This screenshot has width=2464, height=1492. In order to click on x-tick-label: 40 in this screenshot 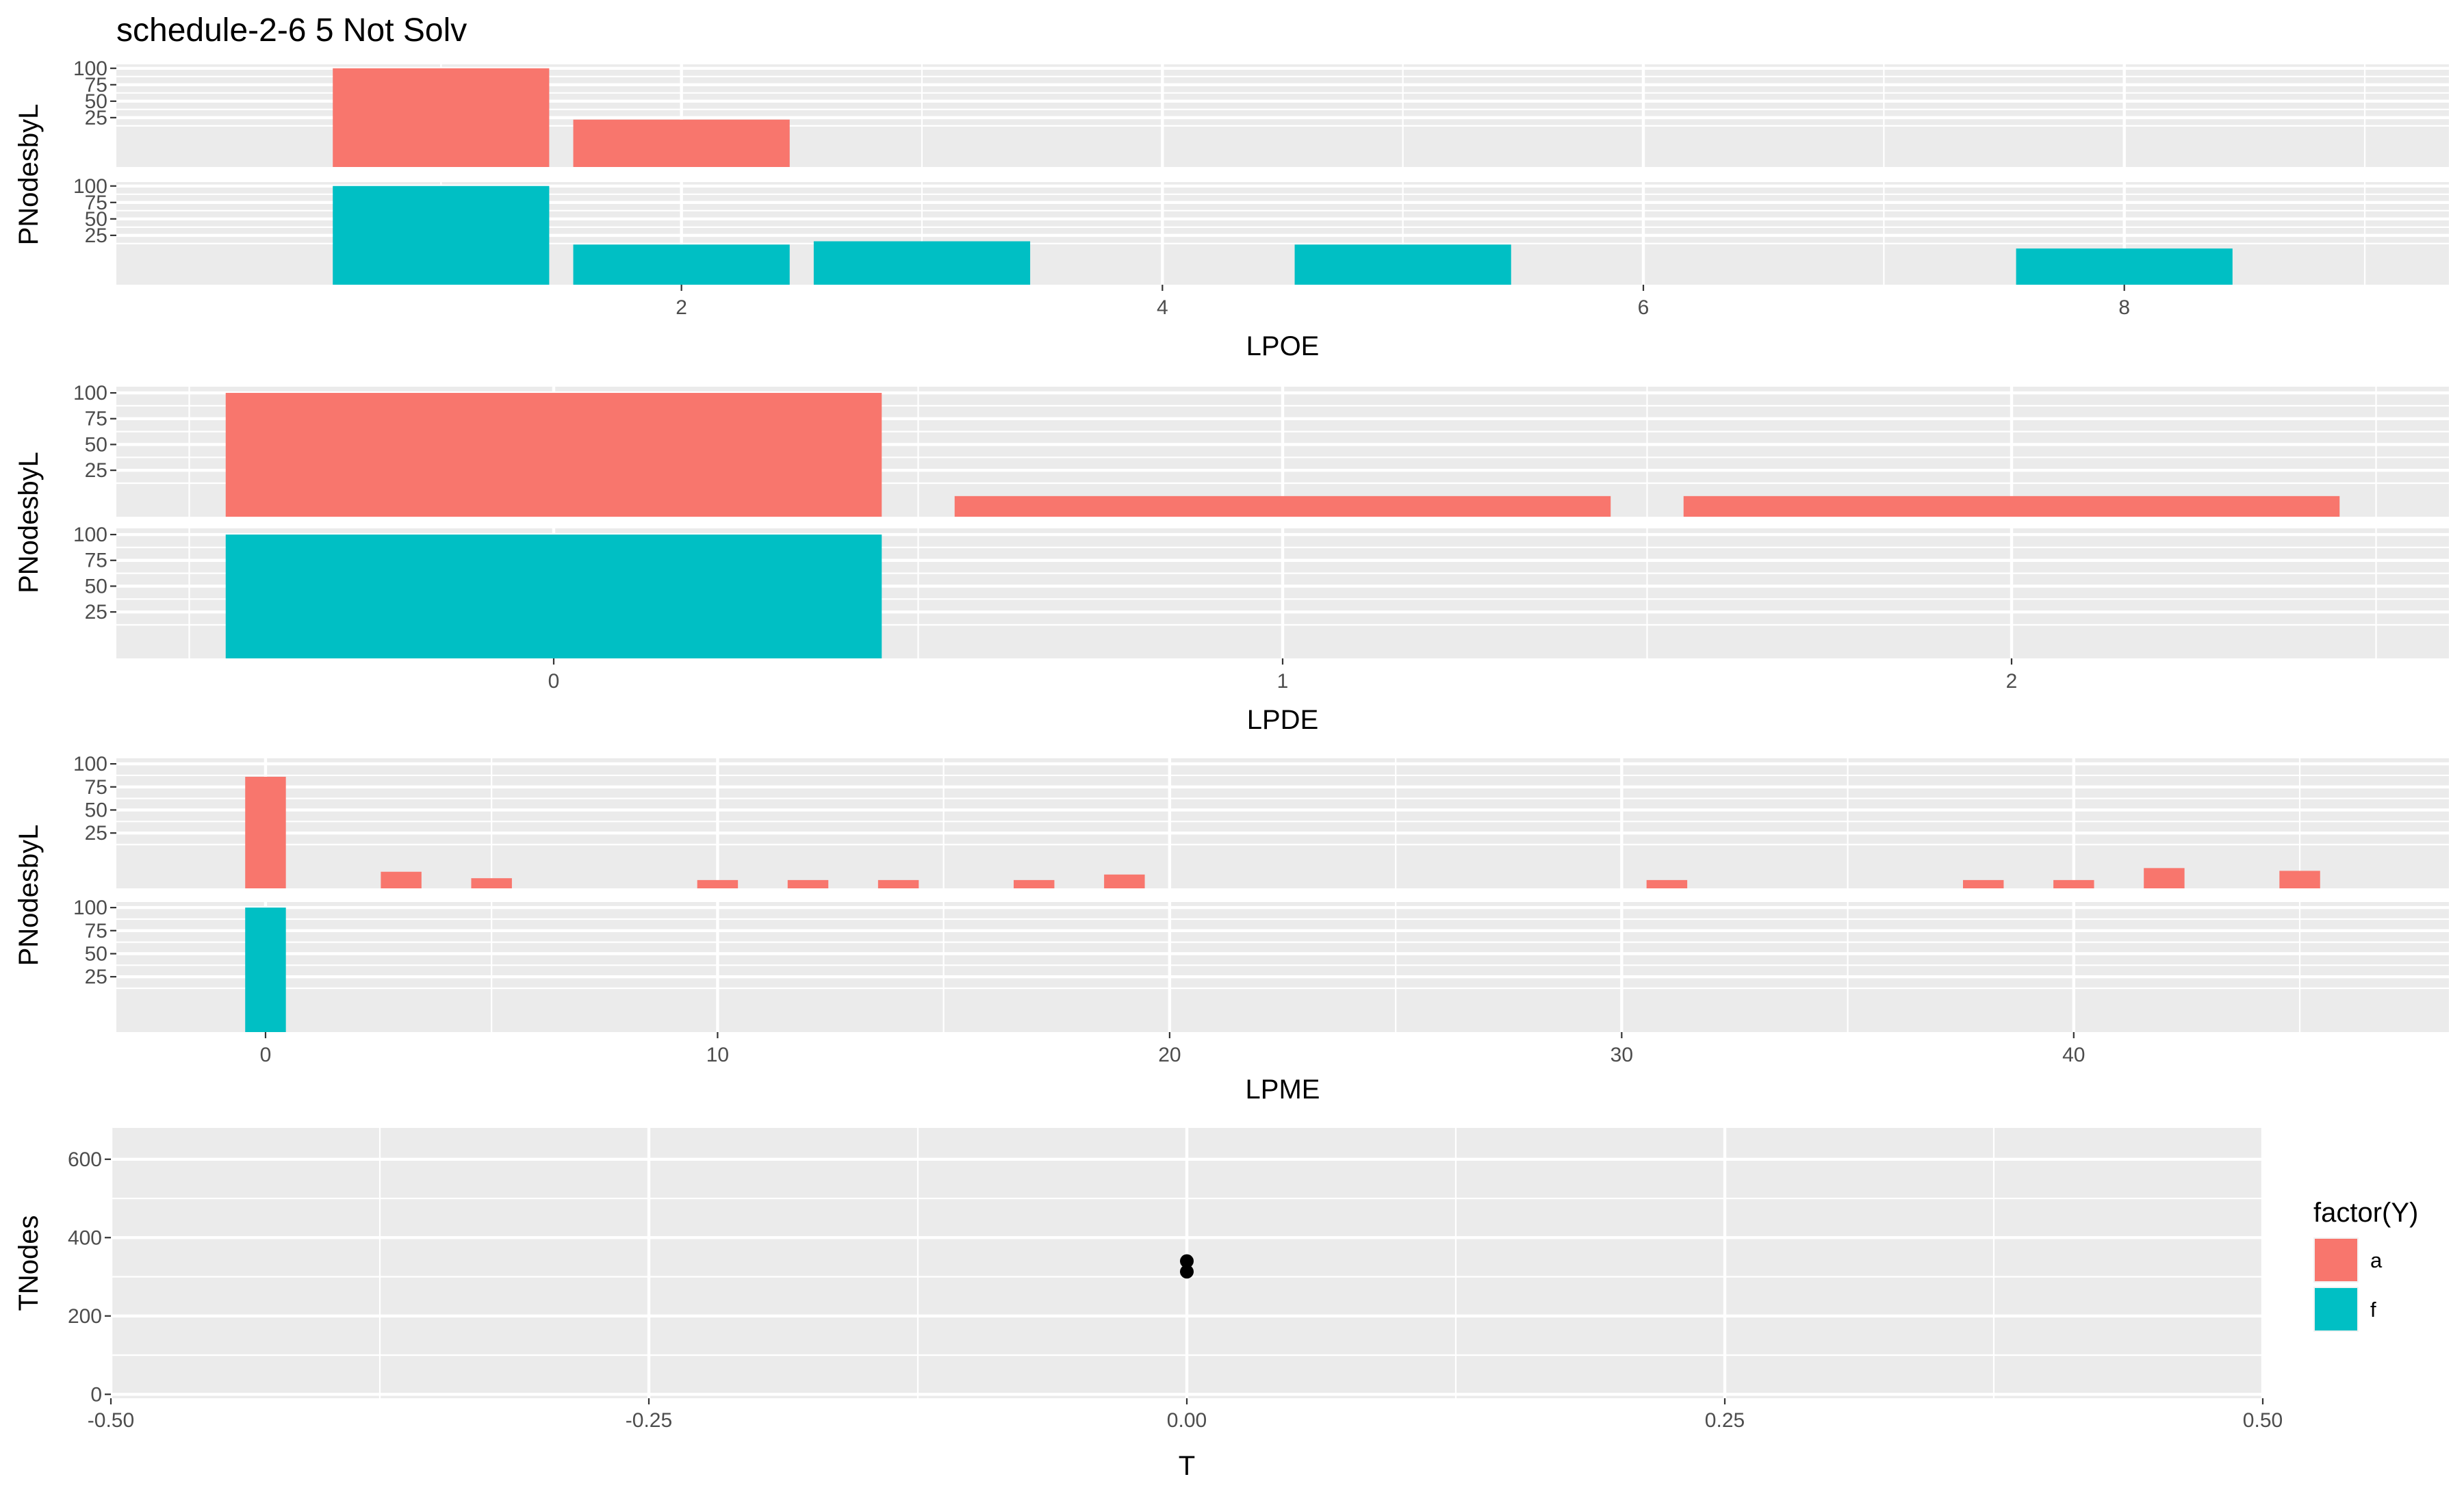, I will do `click(2073, 1055)`.